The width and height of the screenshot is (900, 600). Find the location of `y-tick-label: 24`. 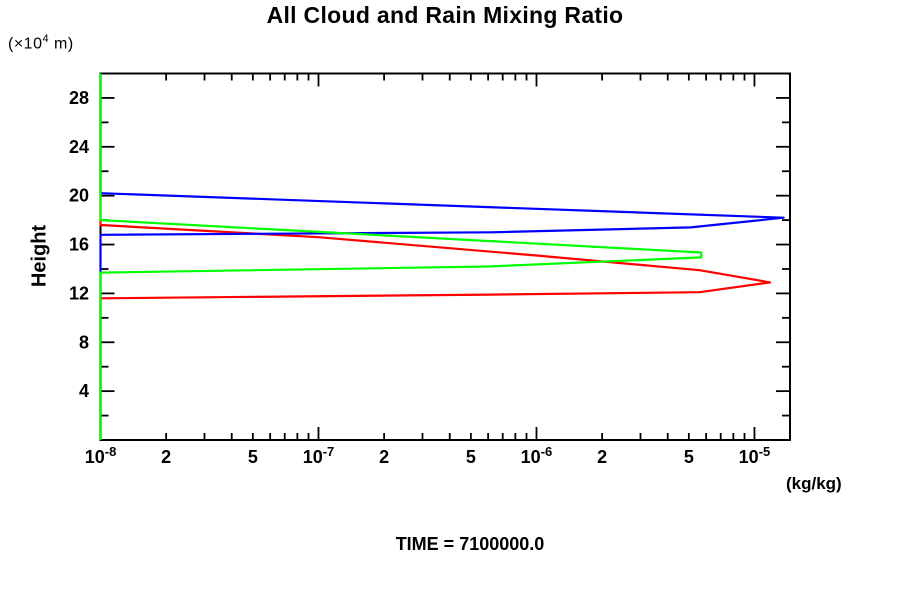

y-tick-label: 24 is located at coordinates (79, 147).